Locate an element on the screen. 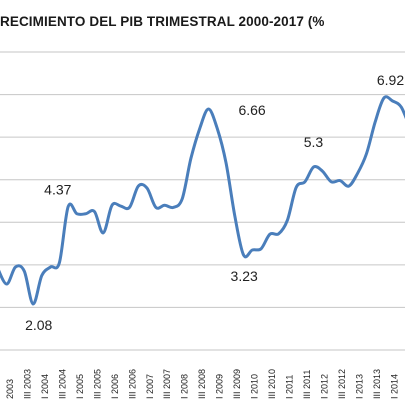 This screenshot has height=405, width=405. x-tick-label: I 2009 is located at coordinates (220, 386).